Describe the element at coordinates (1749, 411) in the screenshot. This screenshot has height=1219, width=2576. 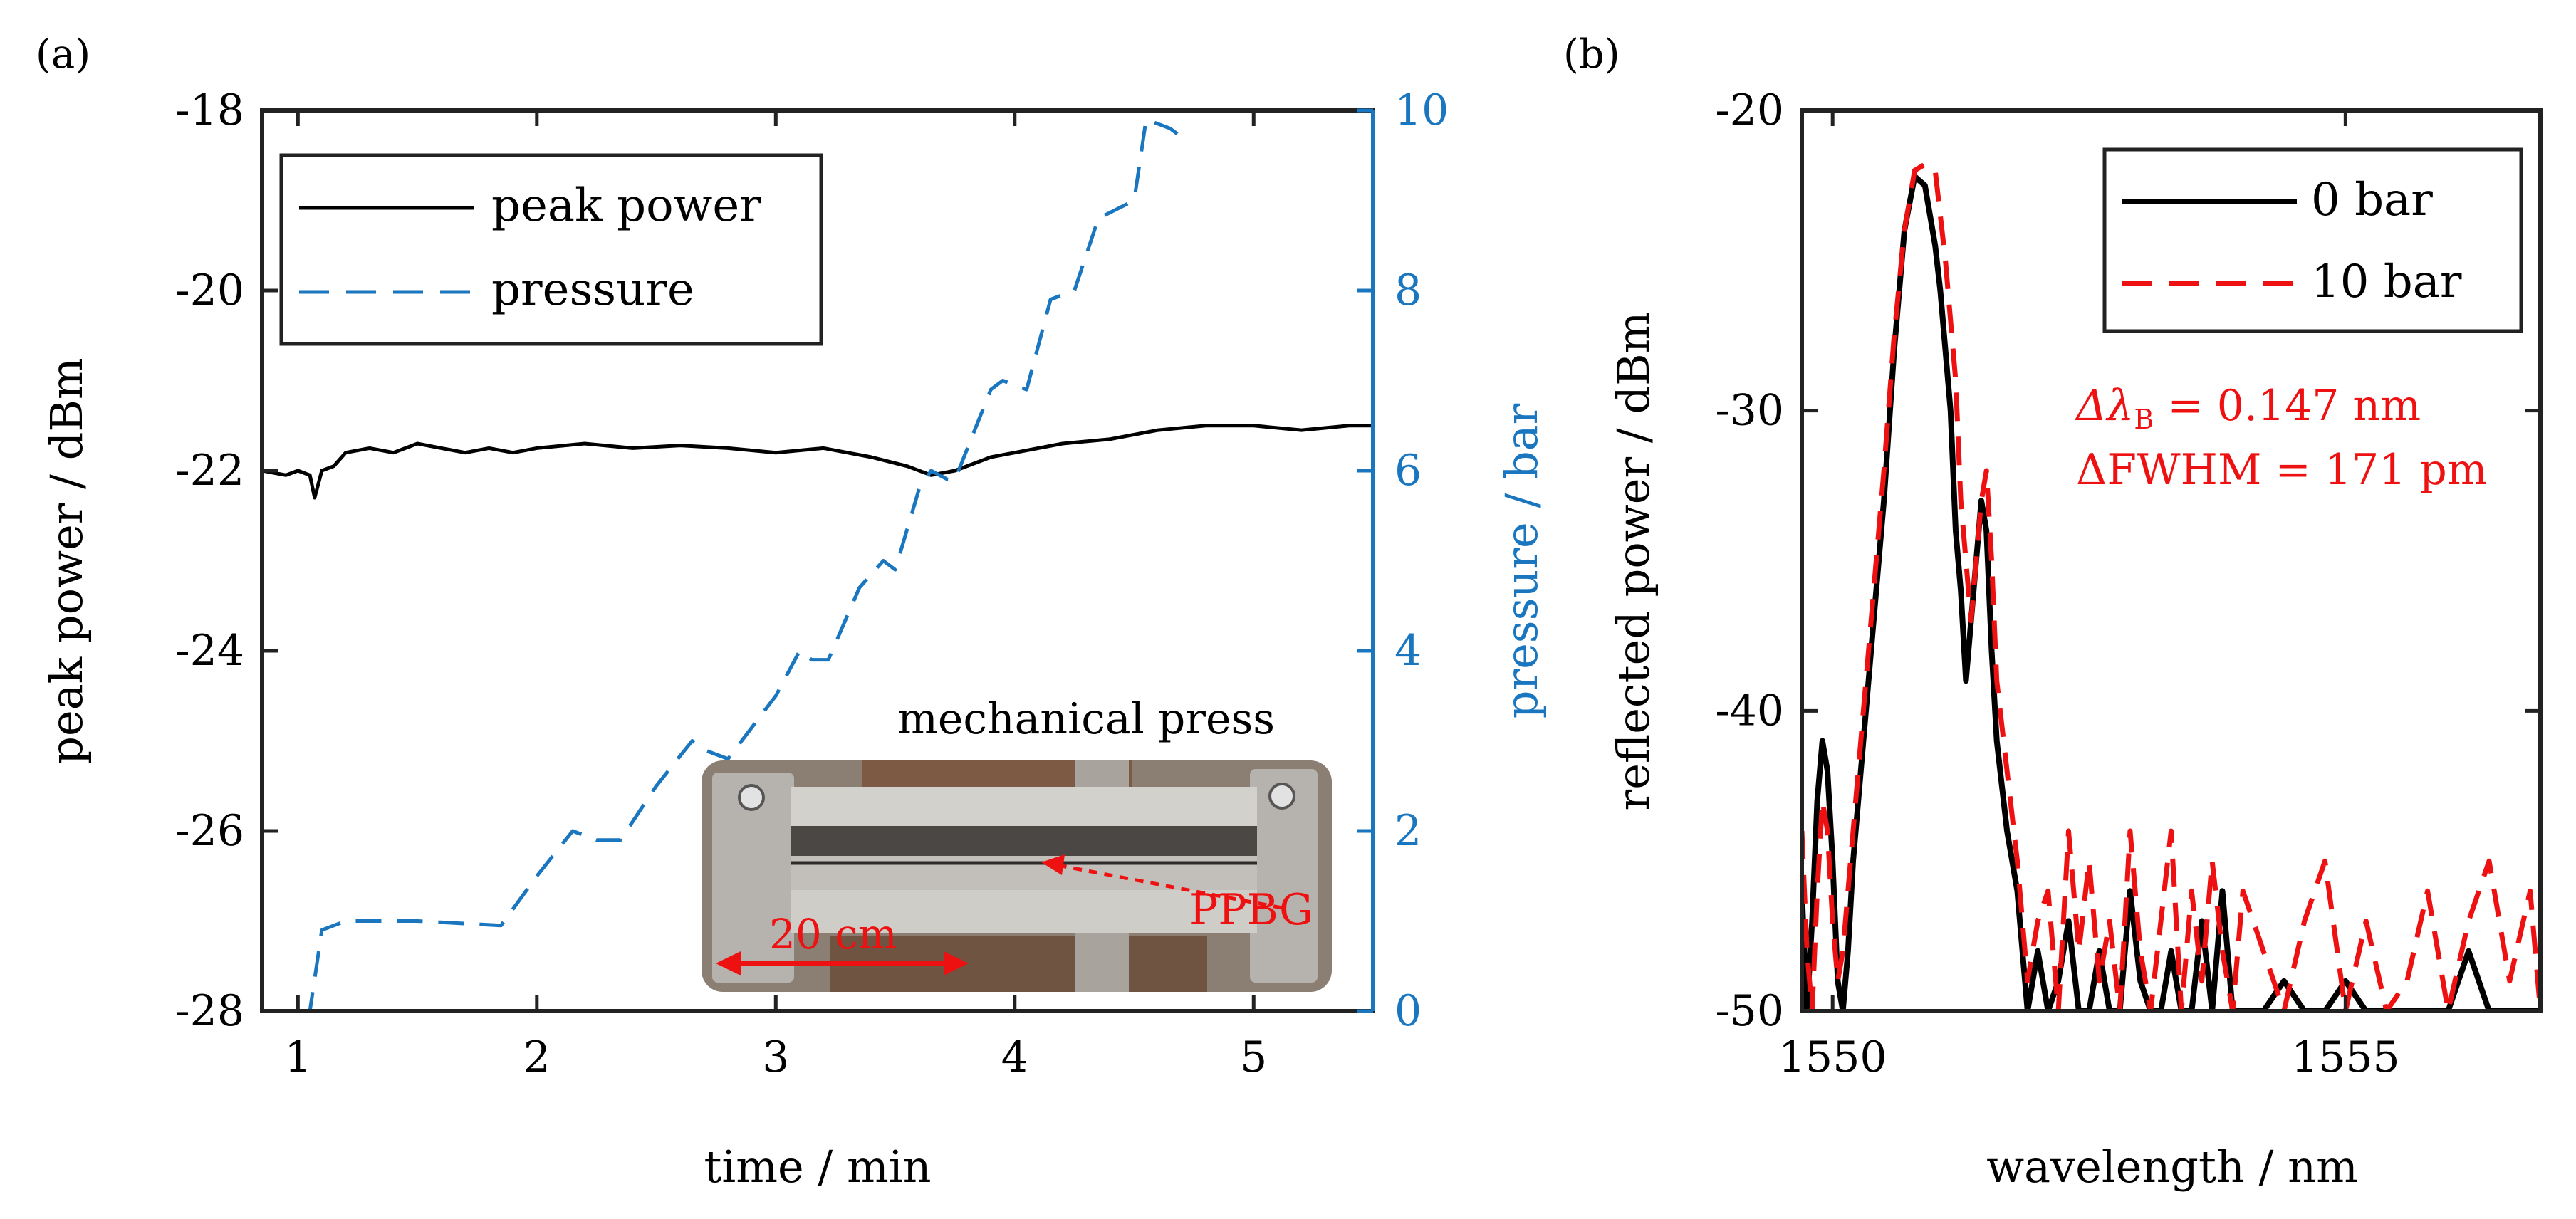
I see `y-tick-label: -30` at that location.